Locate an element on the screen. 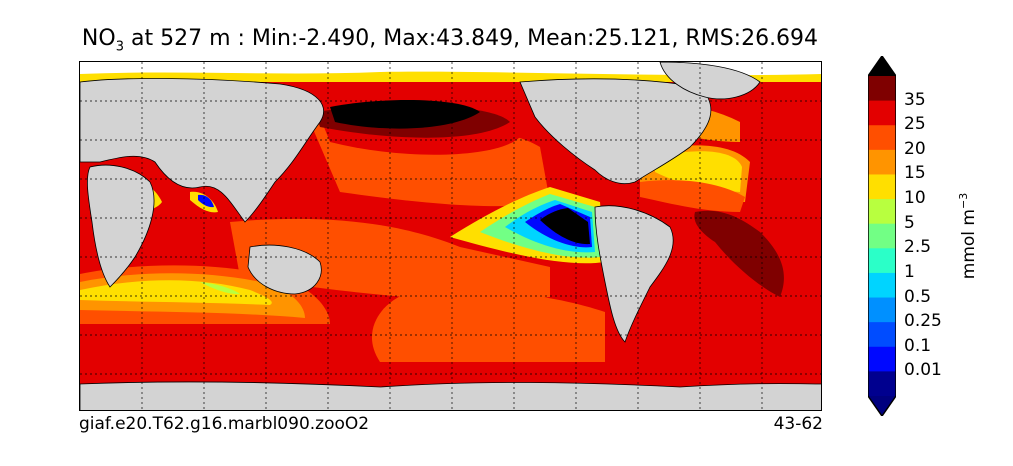 Image resolution: width=1013 pixels, height=466 pixels. indian-green-patch is located at coordinates (220, 288).